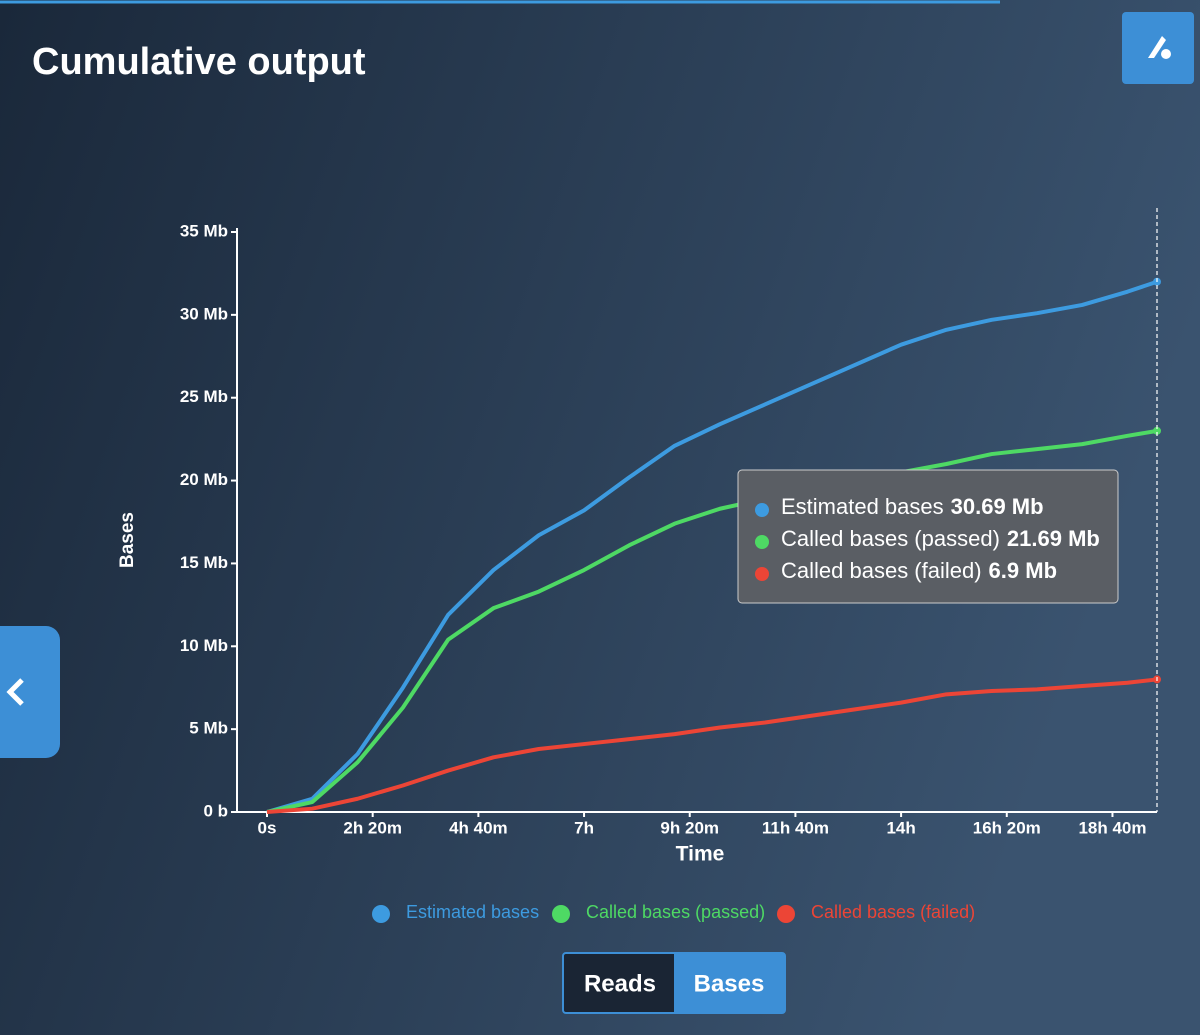  I want to click on y-tick-label: 15 Mb, so click(204, 562).